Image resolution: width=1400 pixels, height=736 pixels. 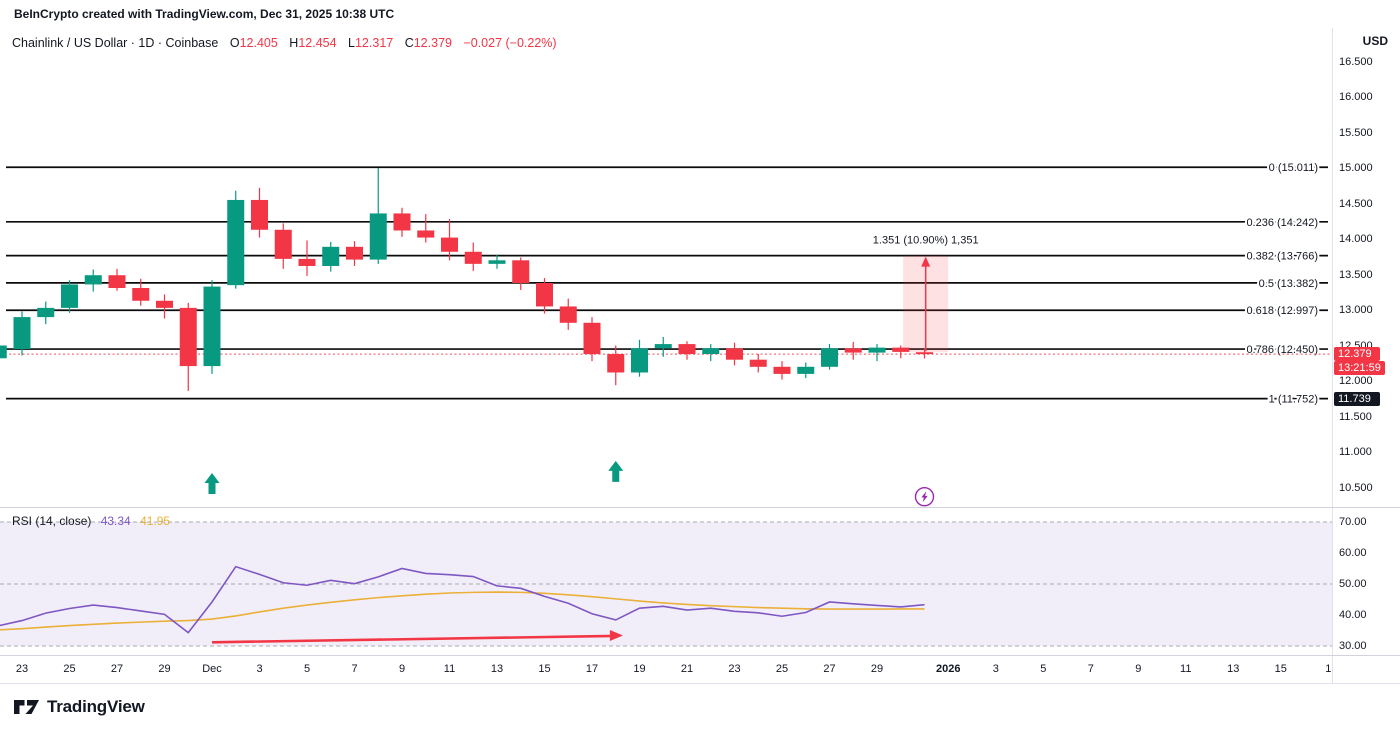 I want to click on price-tick-label: 15.000, so click(x=1356, y=168).